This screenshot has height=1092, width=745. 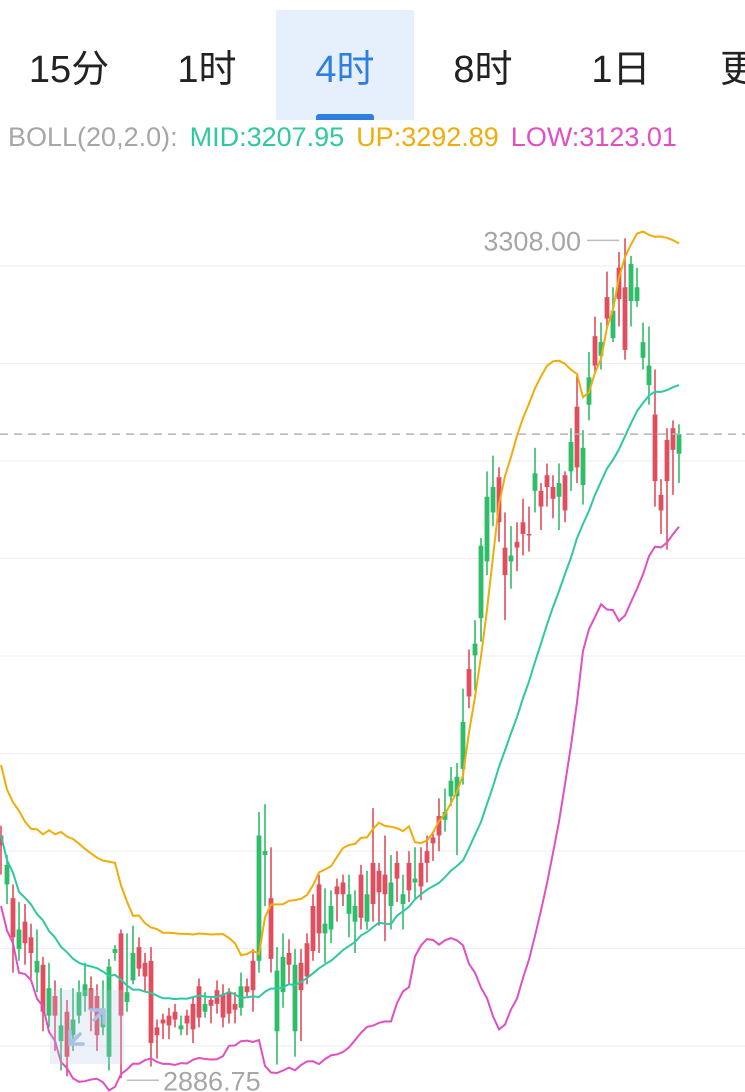 I want to click on tab-15m: 15分, so click(x=69, y=65).